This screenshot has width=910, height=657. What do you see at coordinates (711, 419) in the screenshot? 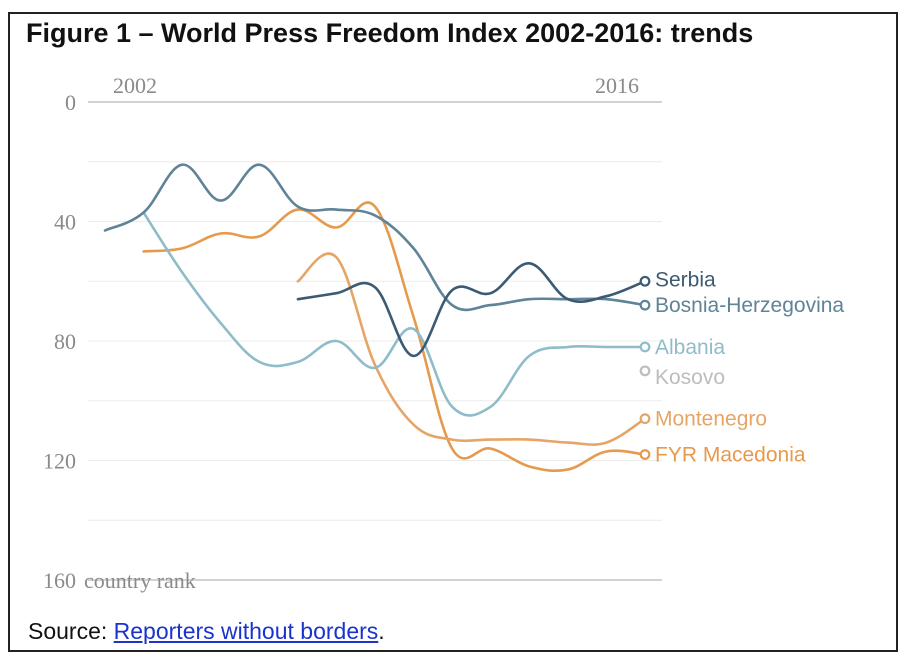
I see `series-label-montenegro: Montenegro` at bounding box center [711, 419].